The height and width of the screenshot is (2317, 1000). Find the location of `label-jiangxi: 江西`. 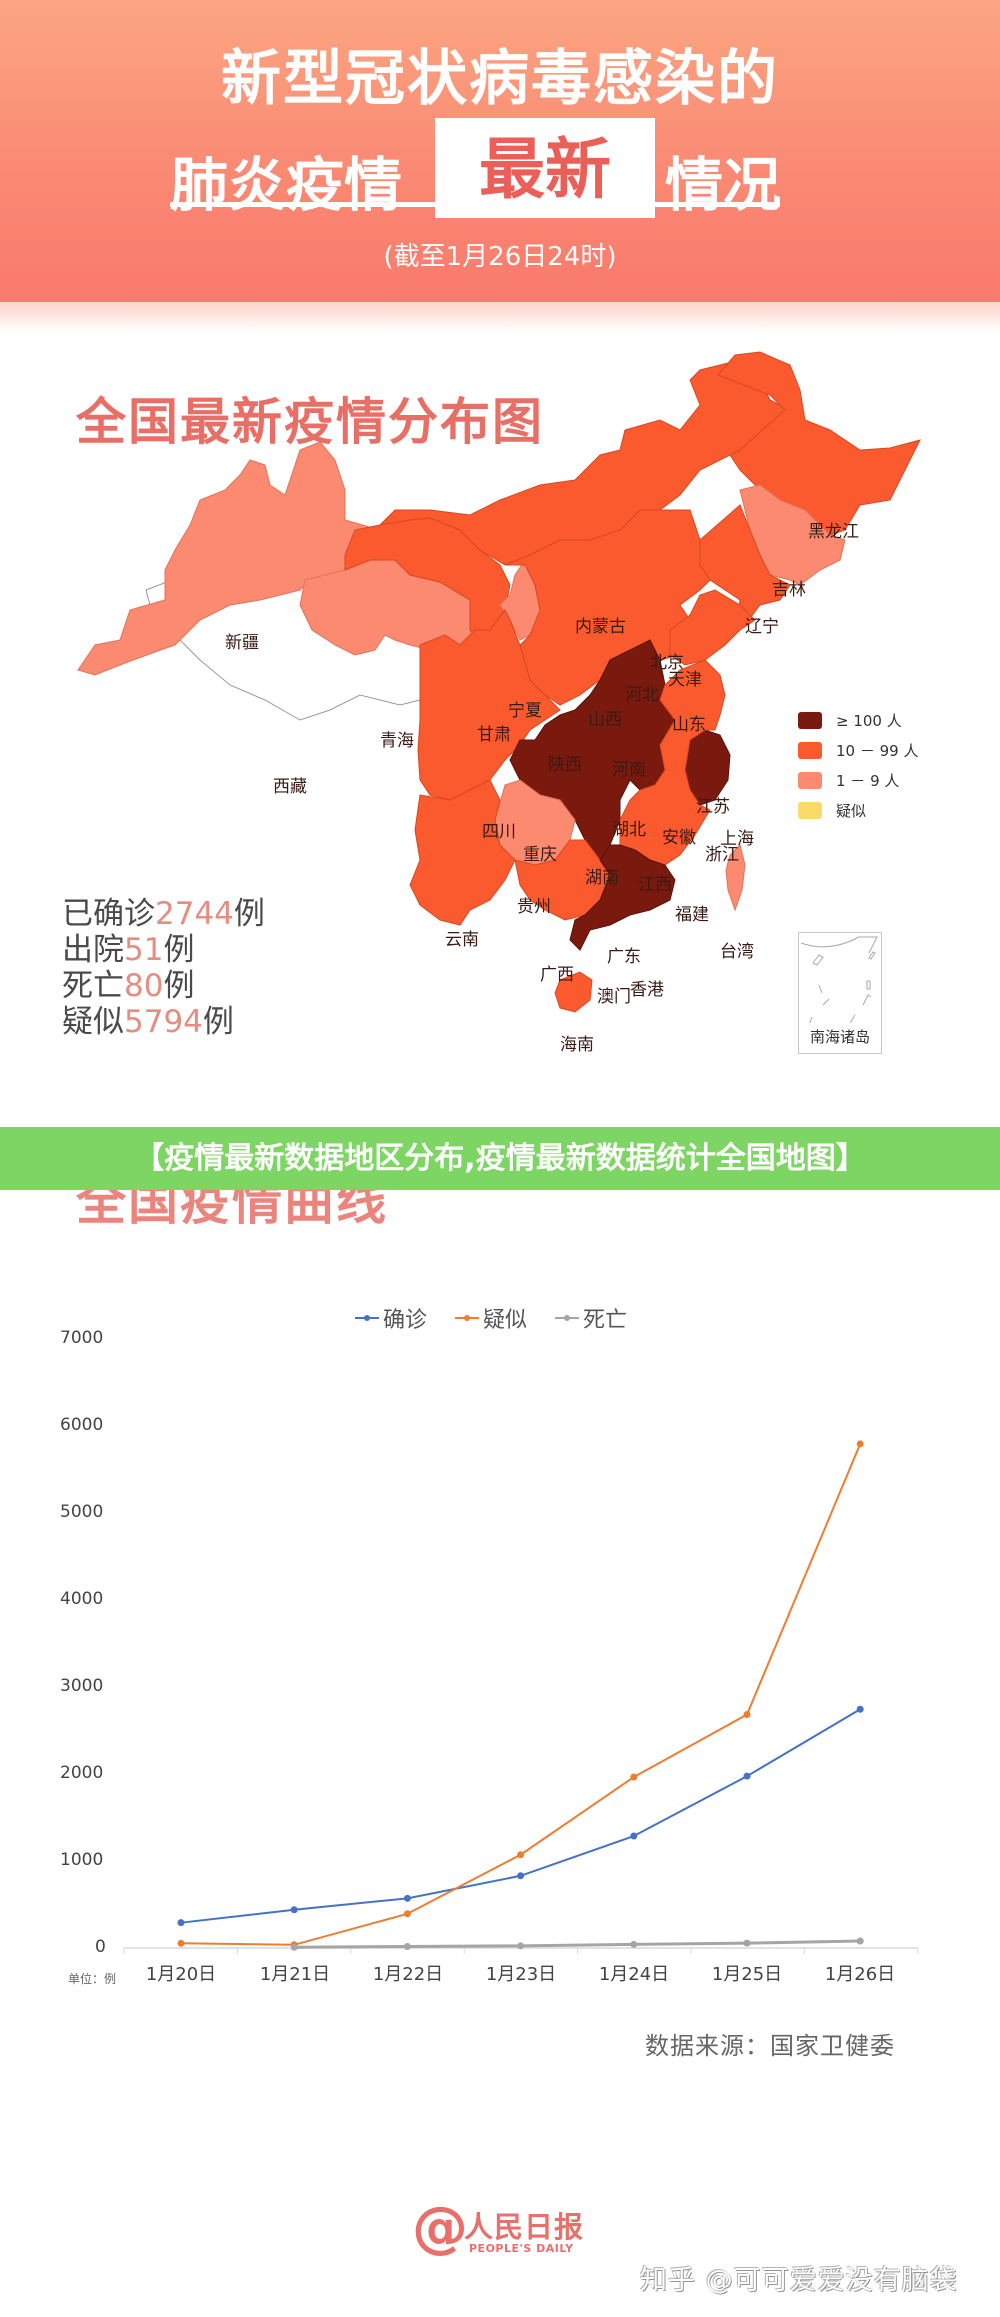

label-jiangxi: 江西 is located at coordinates (655, 885).